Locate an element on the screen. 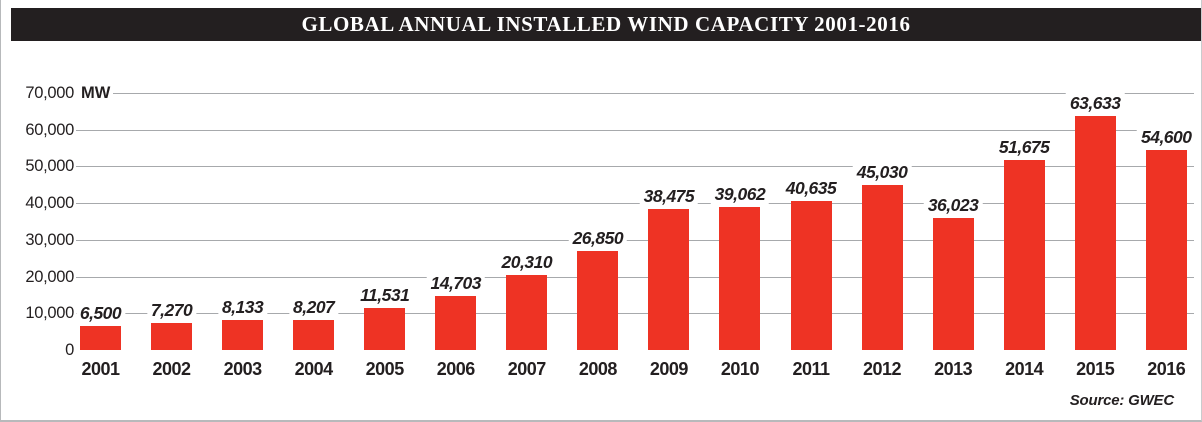 The image size is (1202, 422). x-tick-label: 2013 is located at coordinates (953, 369).